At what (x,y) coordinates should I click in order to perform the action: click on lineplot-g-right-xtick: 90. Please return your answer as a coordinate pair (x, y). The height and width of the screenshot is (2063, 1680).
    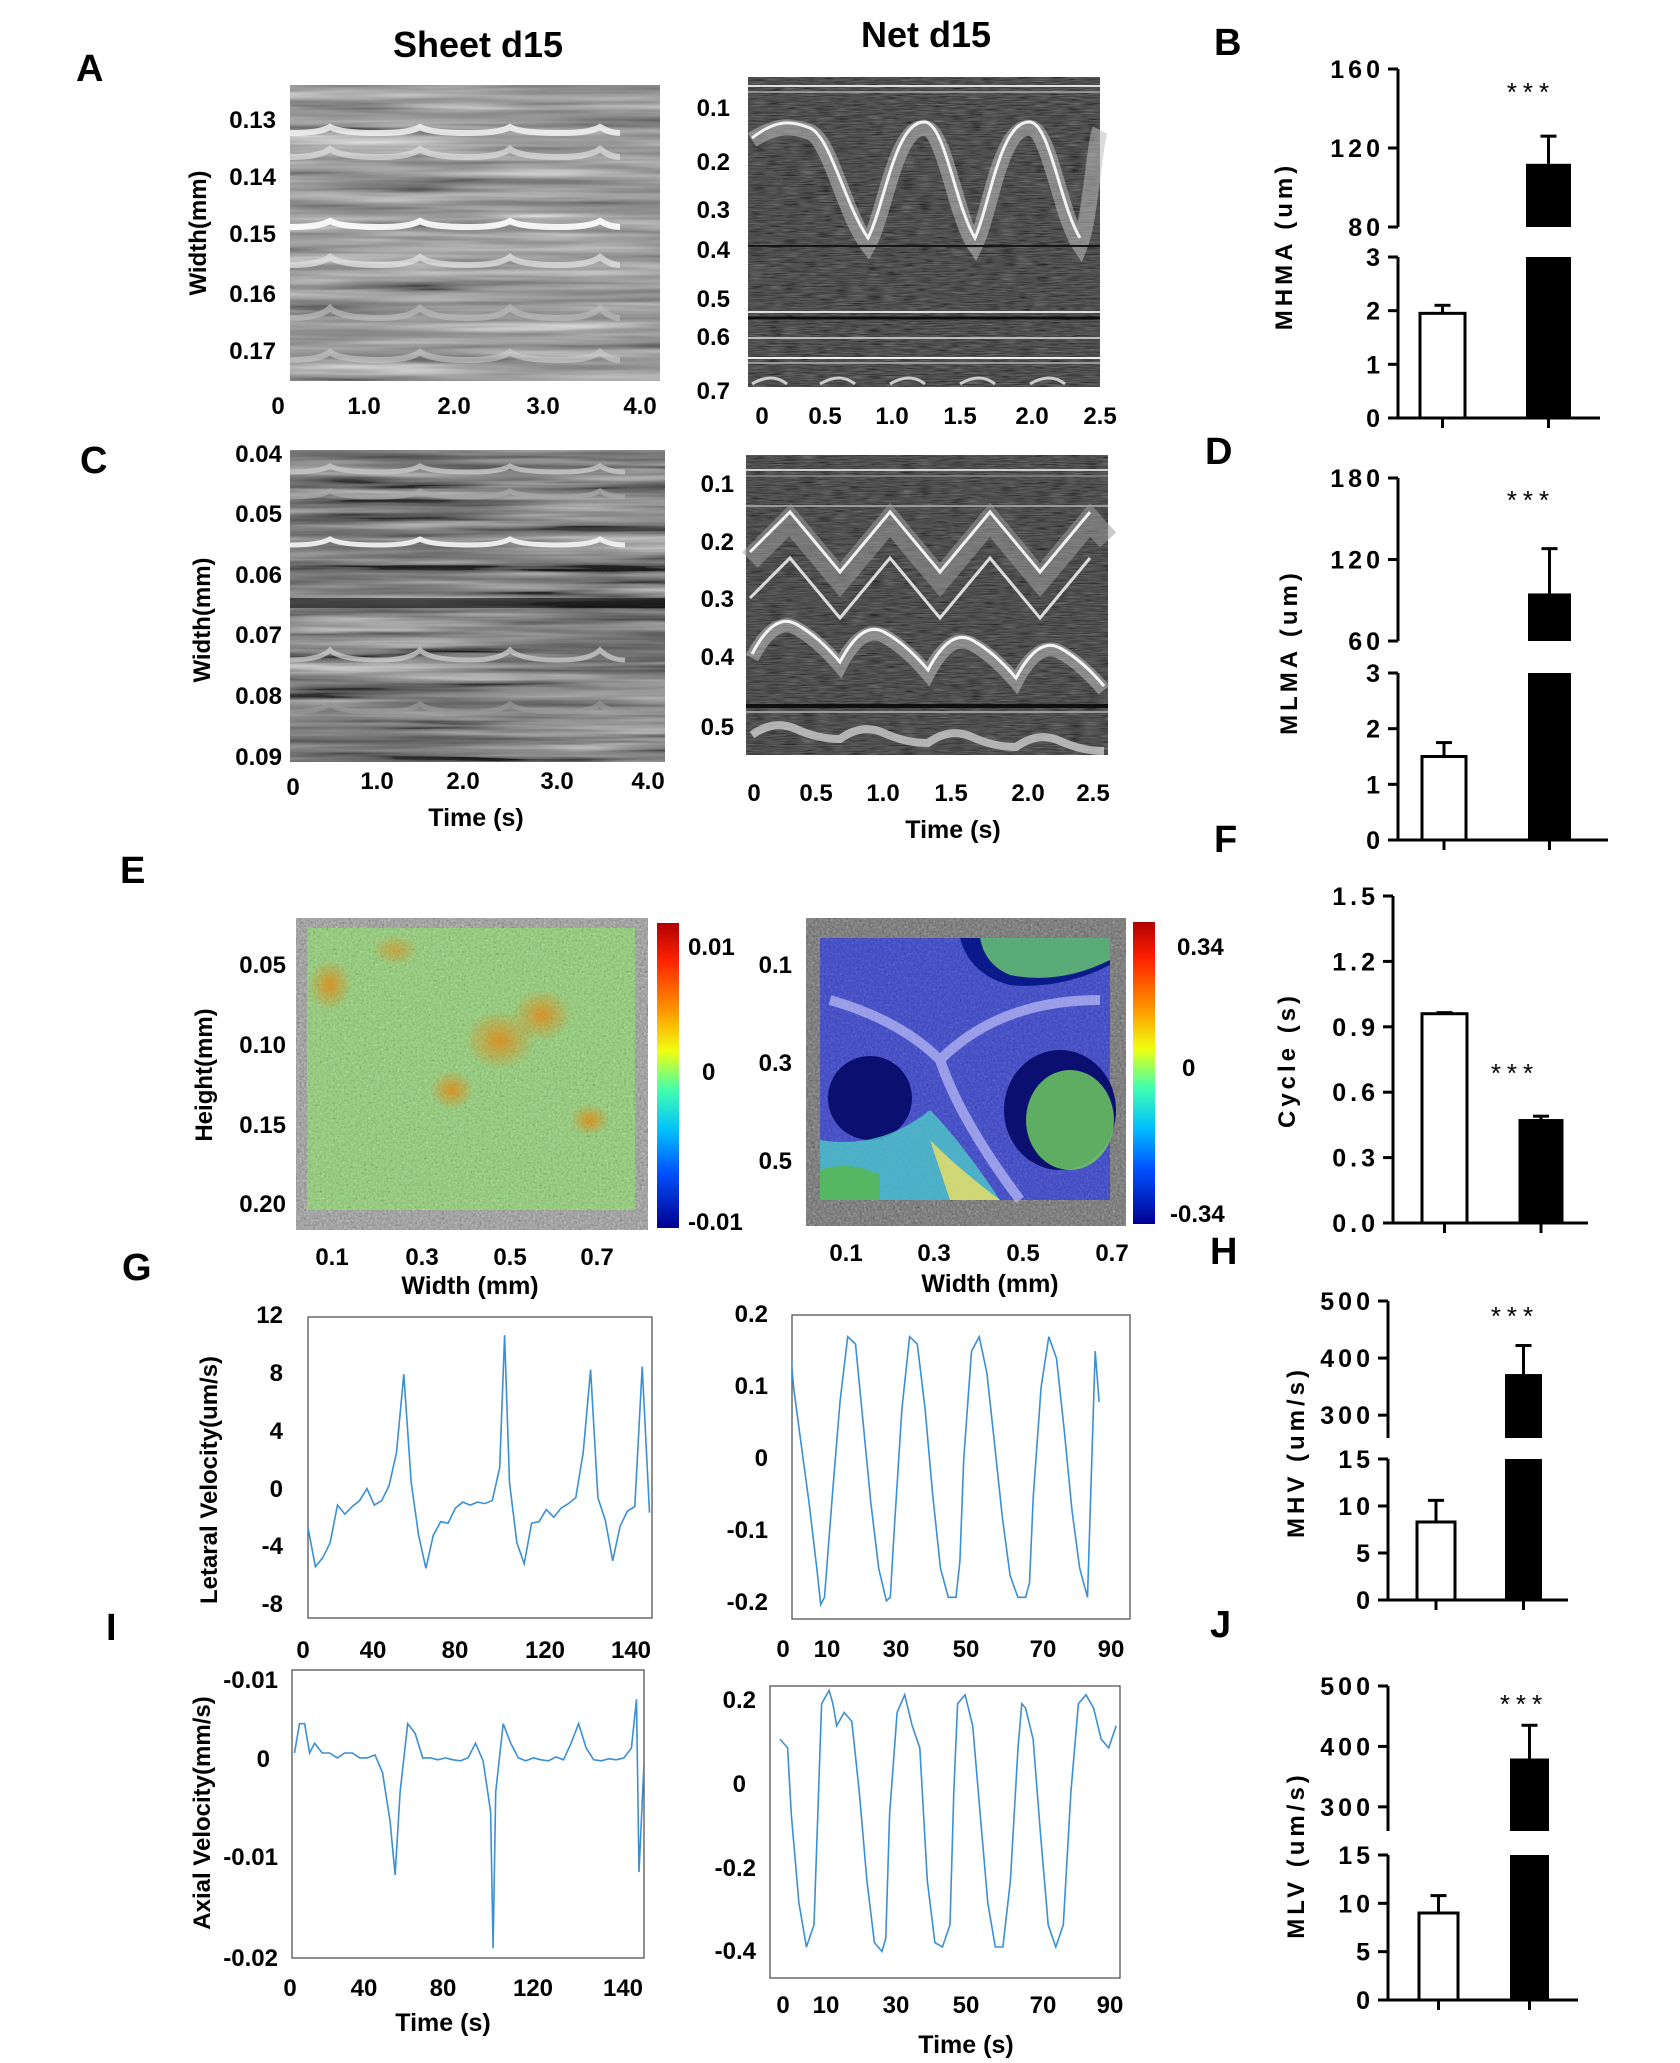
    Looking at the image, I should click on (1111, 1649).